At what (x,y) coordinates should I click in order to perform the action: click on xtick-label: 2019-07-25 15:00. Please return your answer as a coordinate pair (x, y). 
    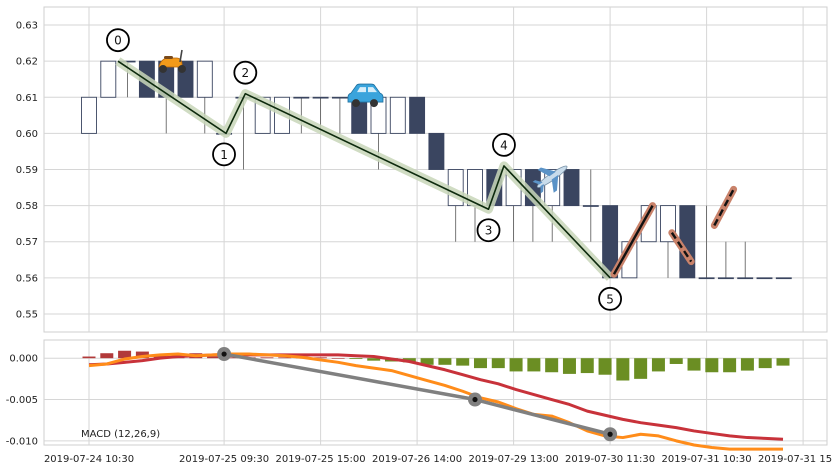
    Looking at the image, I should click on (321, 459).